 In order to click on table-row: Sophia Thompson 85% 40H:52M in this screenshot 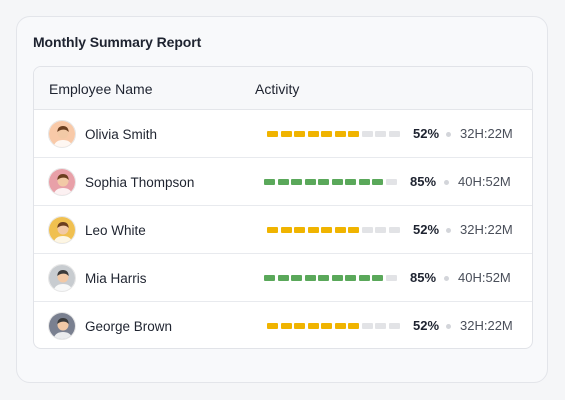, I will do `click(283, 182)`.